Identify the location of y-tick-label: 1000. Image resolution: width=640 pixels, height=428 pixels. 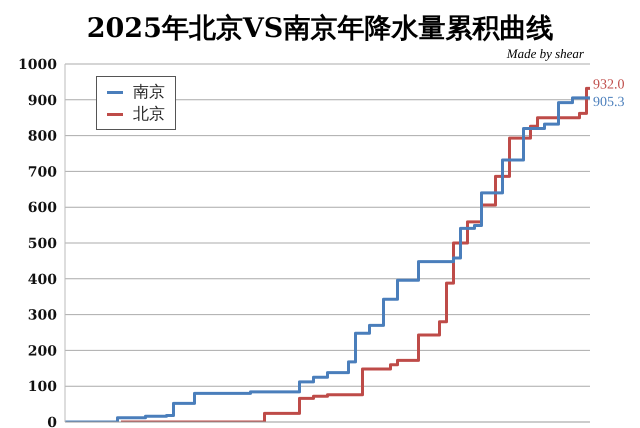
(38, 64).